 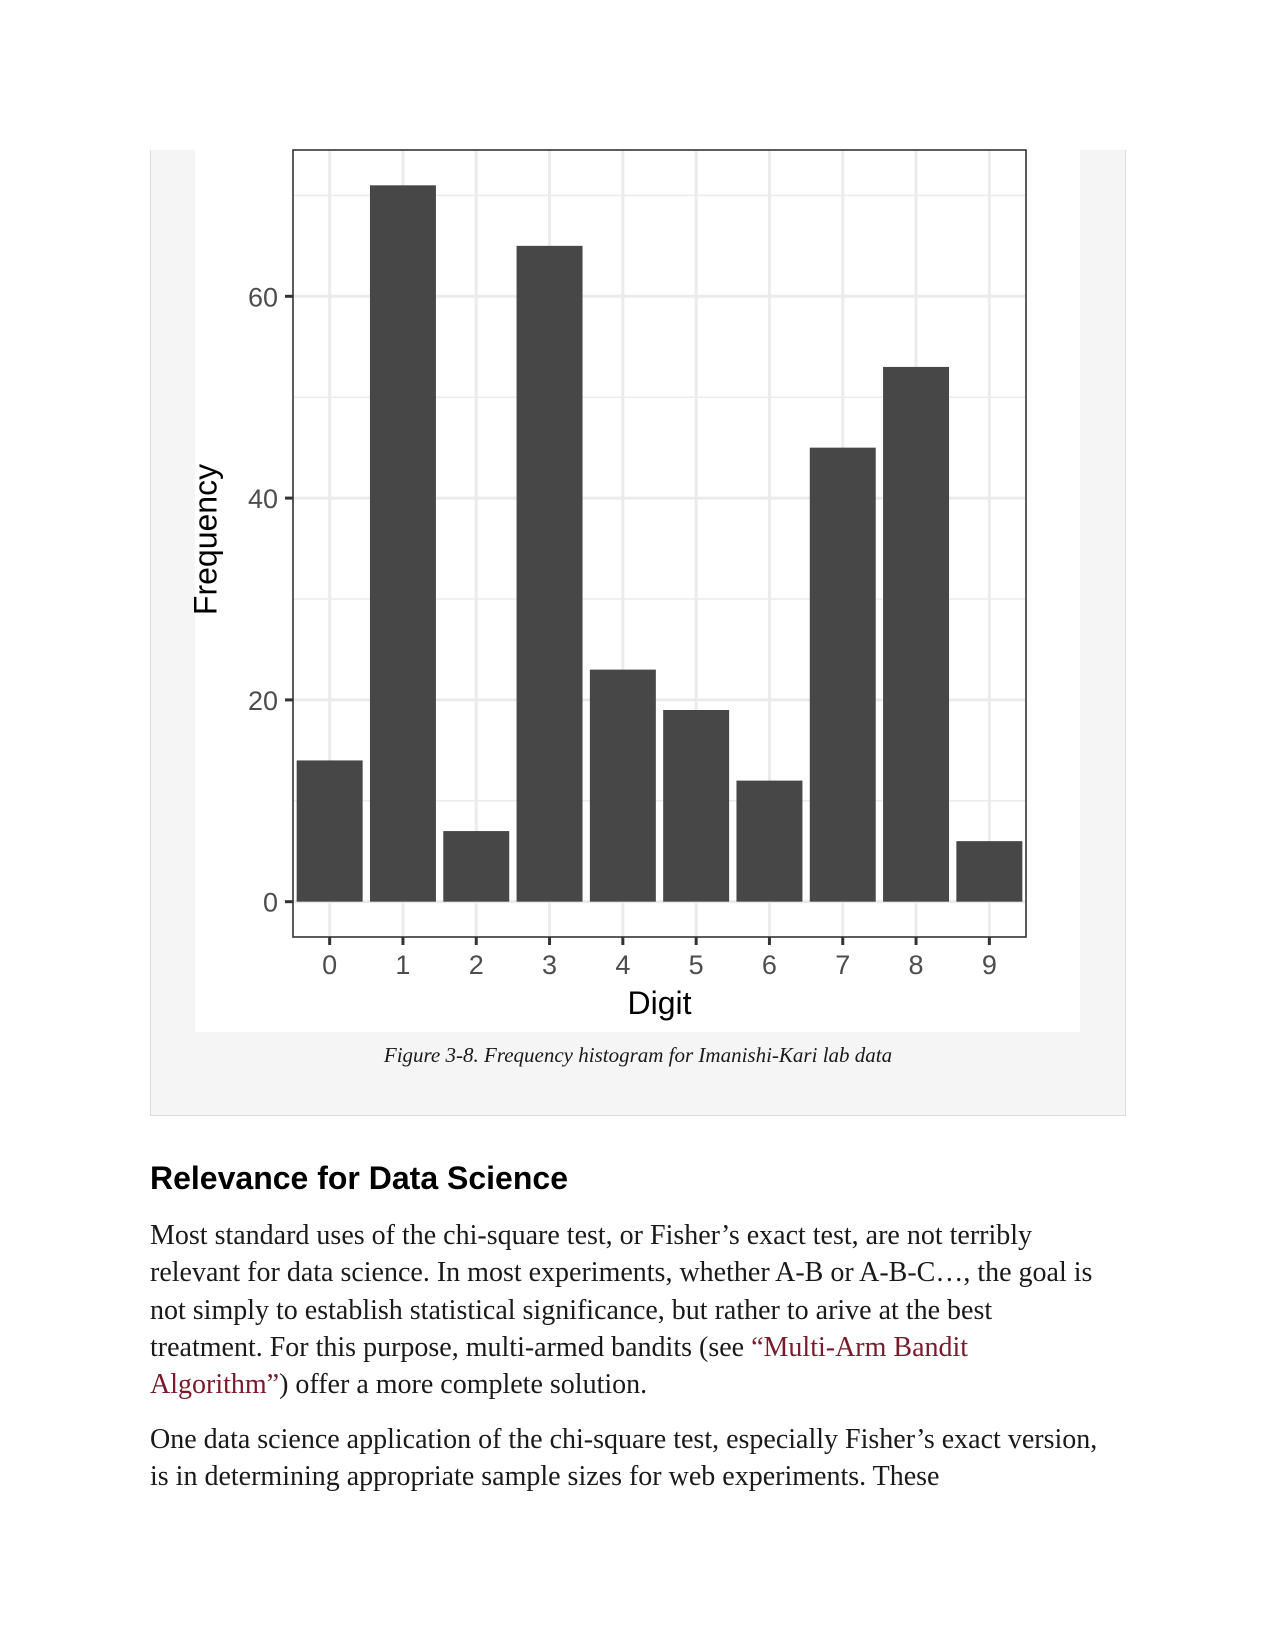 What do you see at coordinates (622, 965) in the screenshot?
I see `x-tick-label: 4` at bounding box center [622, 965].